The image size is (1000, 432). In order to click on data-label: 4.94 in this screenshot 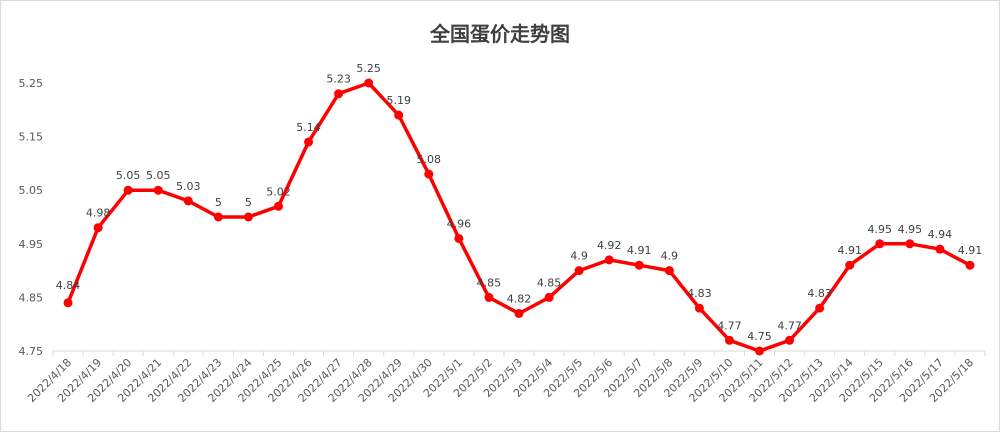, I will do `click(940, 234)`.